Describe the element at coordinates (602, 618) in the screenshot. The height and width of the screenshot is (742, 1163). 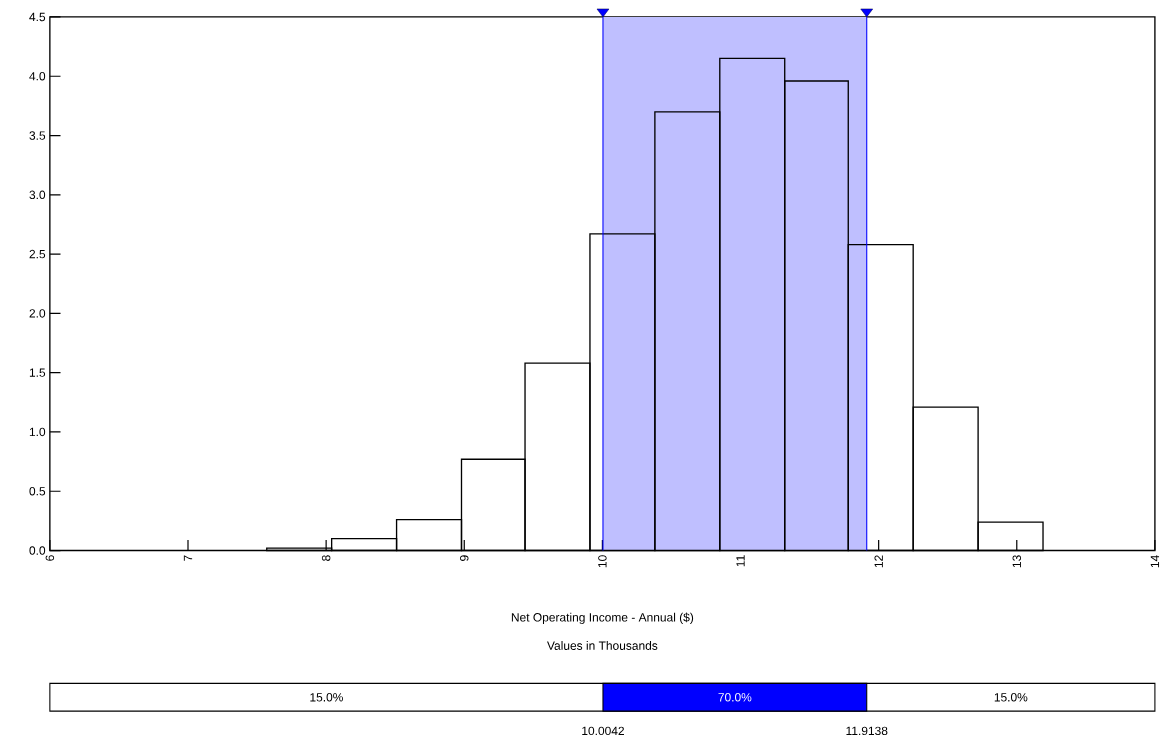
I see `x-axis-title: Net Operating Income - Annual ($)` at that location.